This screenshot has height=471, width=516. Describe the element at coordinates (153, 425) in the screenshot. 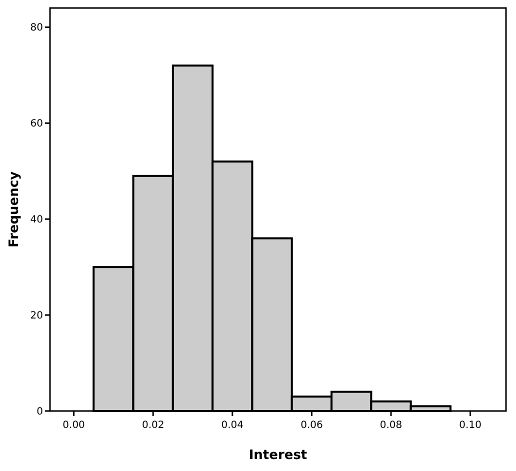

I see `x-tick-label: 0.02` at that location.